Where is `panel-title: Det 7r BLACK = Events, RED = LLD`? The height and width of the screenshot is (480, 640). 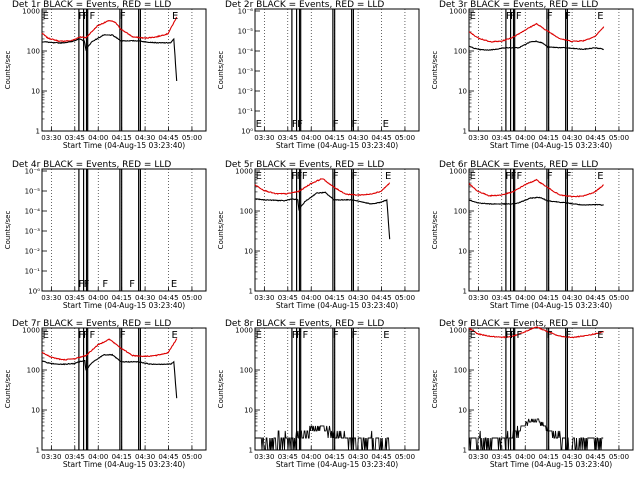 panel-title: Det 7r BLACK = Events, RED = LLD is located at coordinates (91, 324).